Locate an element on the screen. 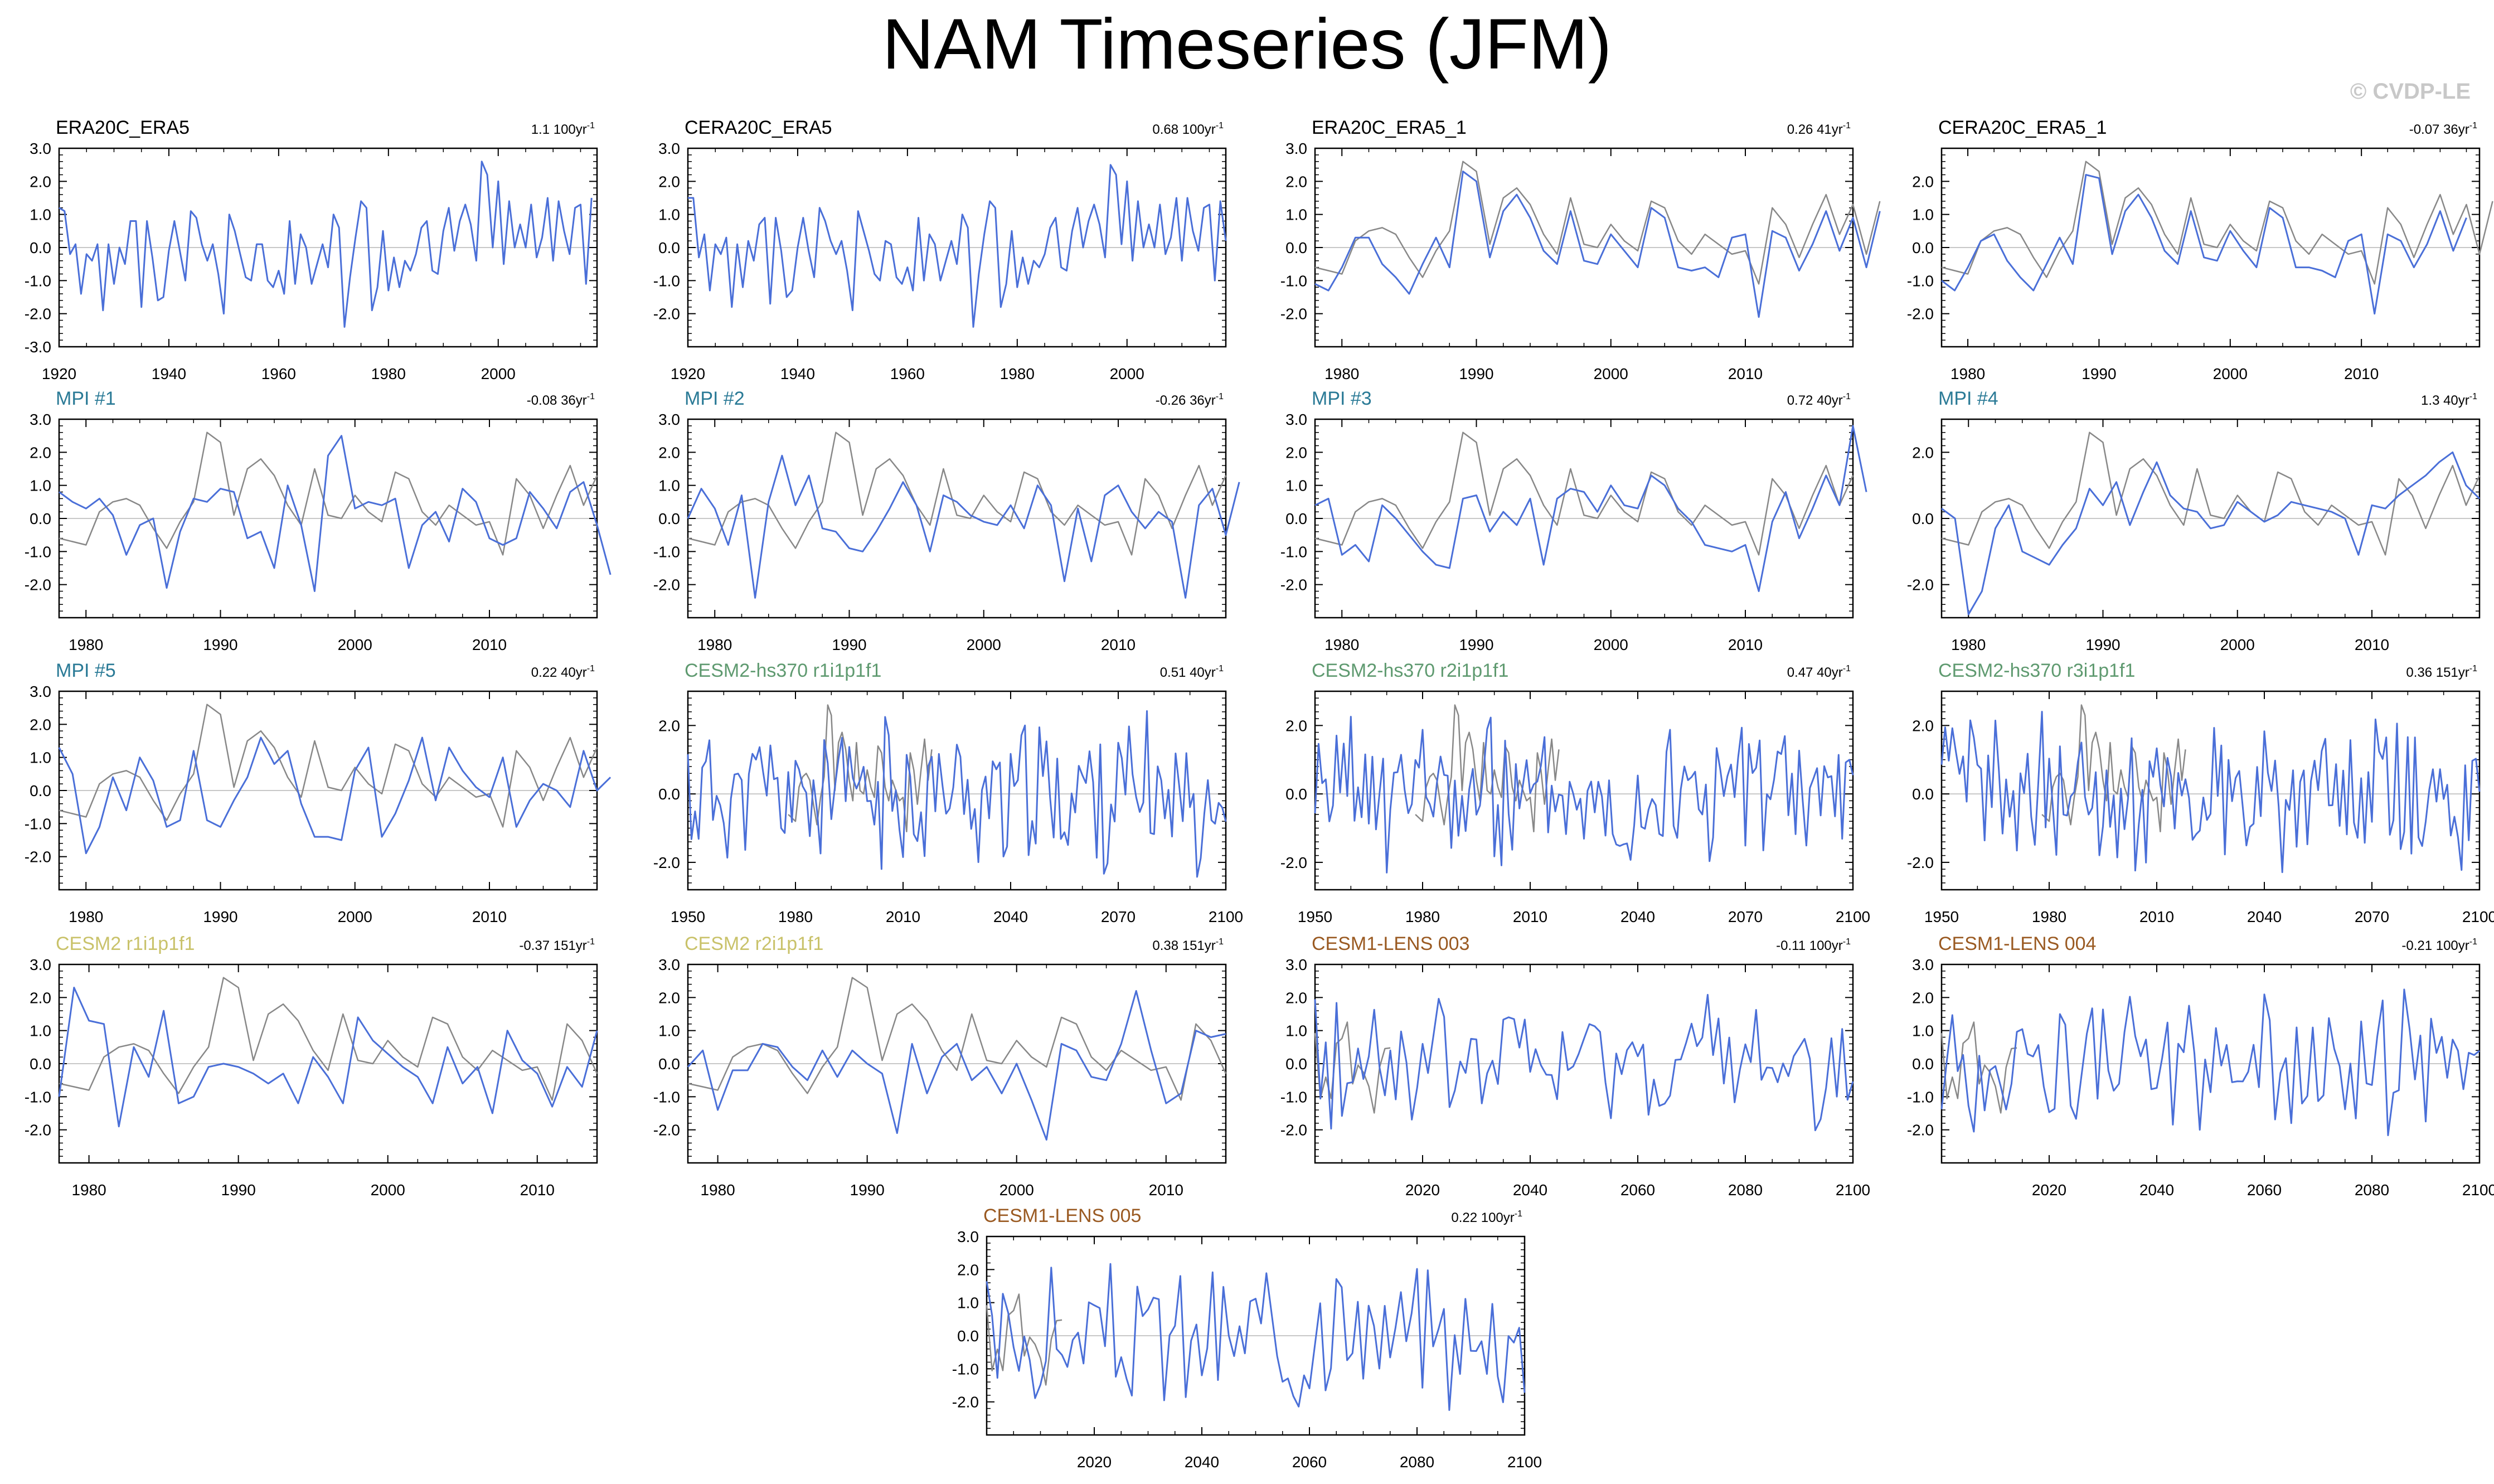  panel-title: CESM1-LENS 004 is located at coordinates (2017, 943).